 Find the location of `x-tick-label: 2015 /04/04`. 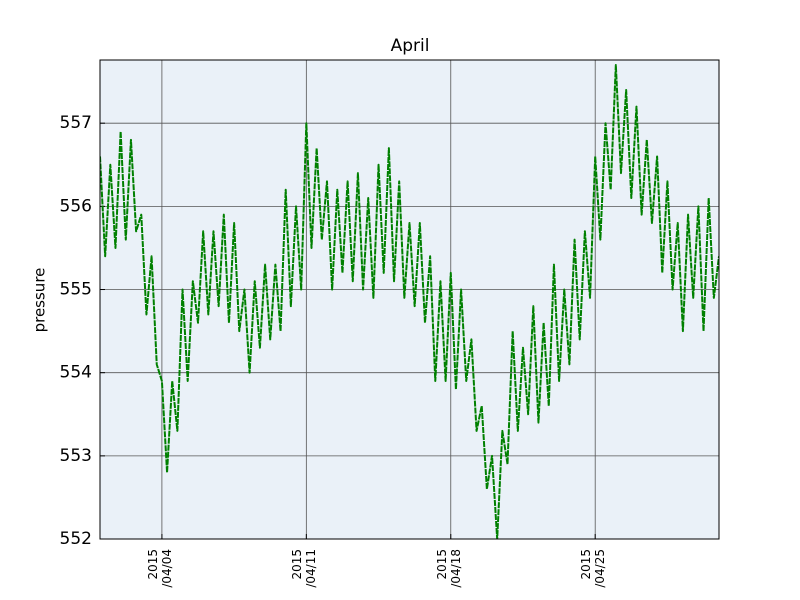

x-tick-label: 2015 /04/04 is located at coordinates (159, 568).